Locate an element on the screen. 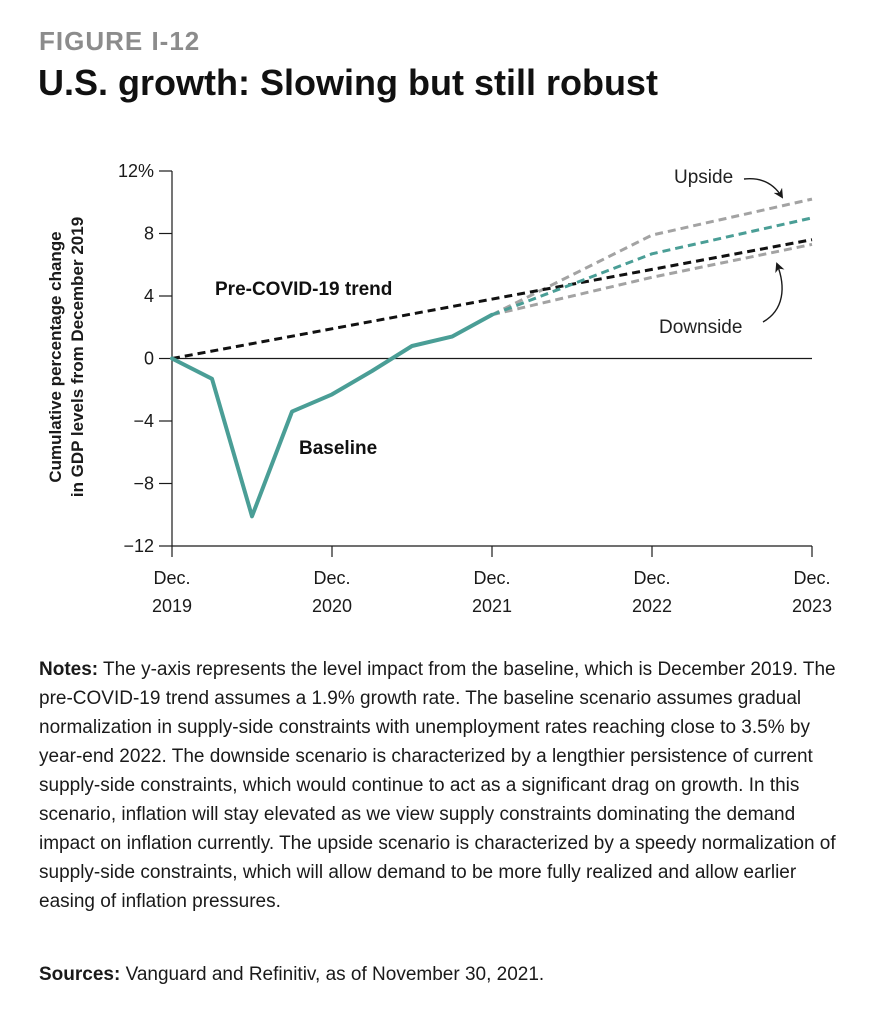 This screenshot has height=1009, width=871. x-tick-label-year: 2020 is located at coordinates (332, 606).